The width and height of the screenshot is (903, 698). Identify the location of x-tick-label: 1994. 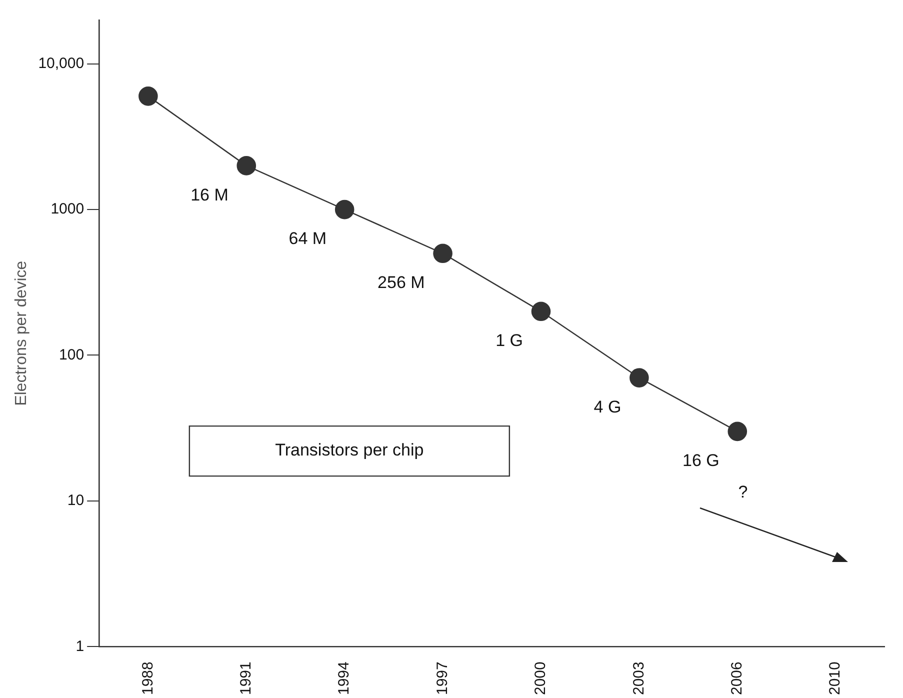
(344, 679).